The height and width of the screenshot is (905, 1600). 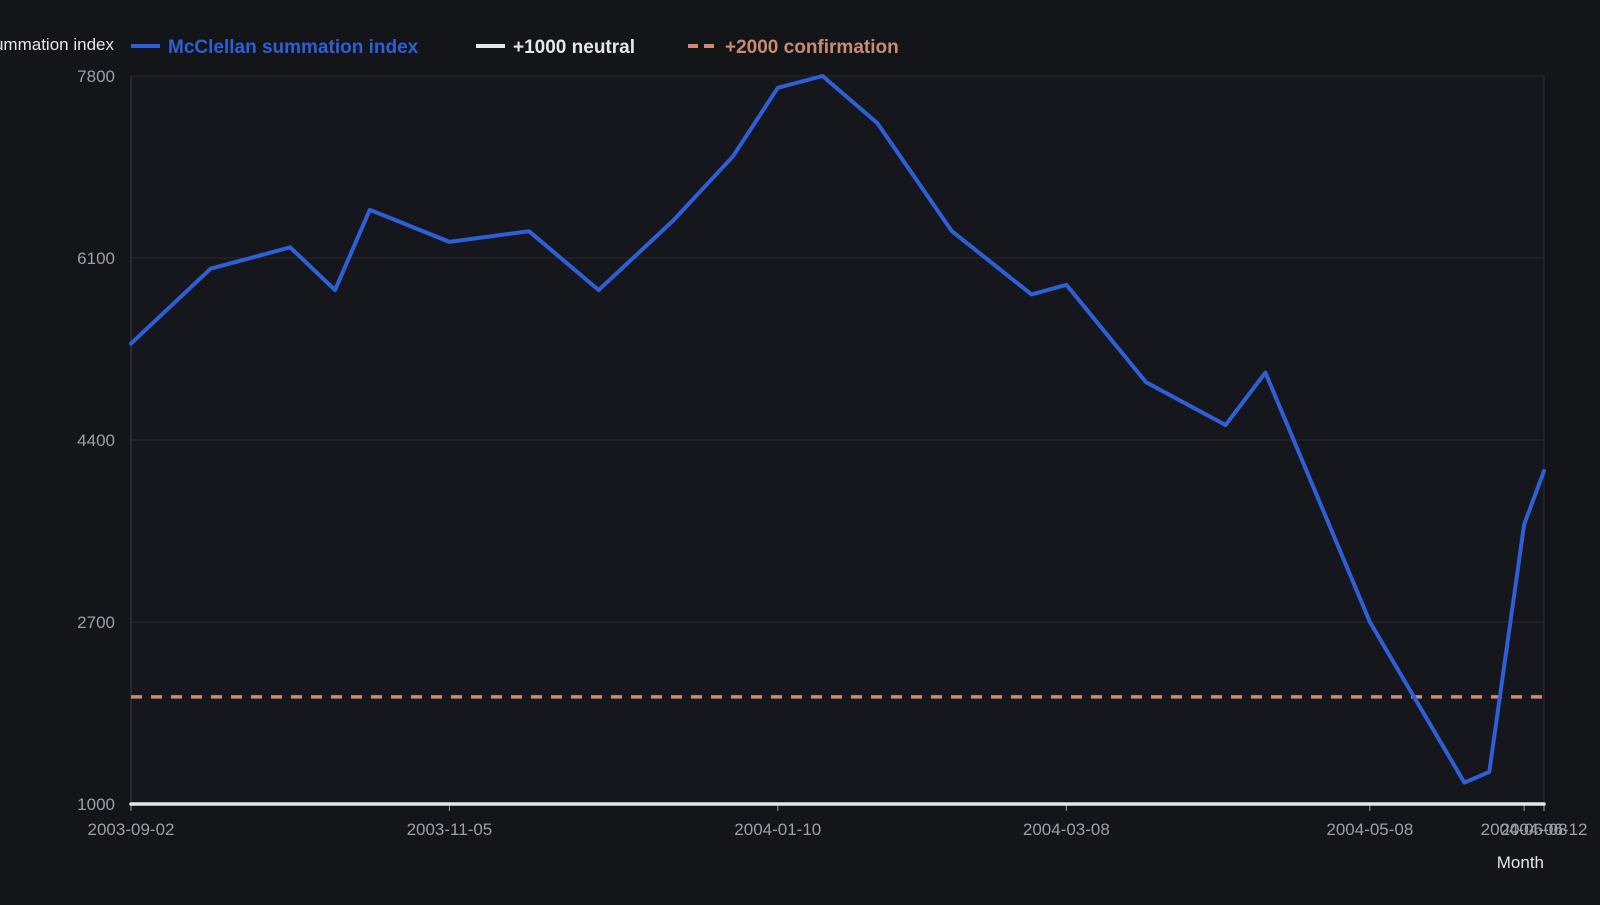 I want to click on legend-label: +2000 confirmation, so click(x=812, y=47).